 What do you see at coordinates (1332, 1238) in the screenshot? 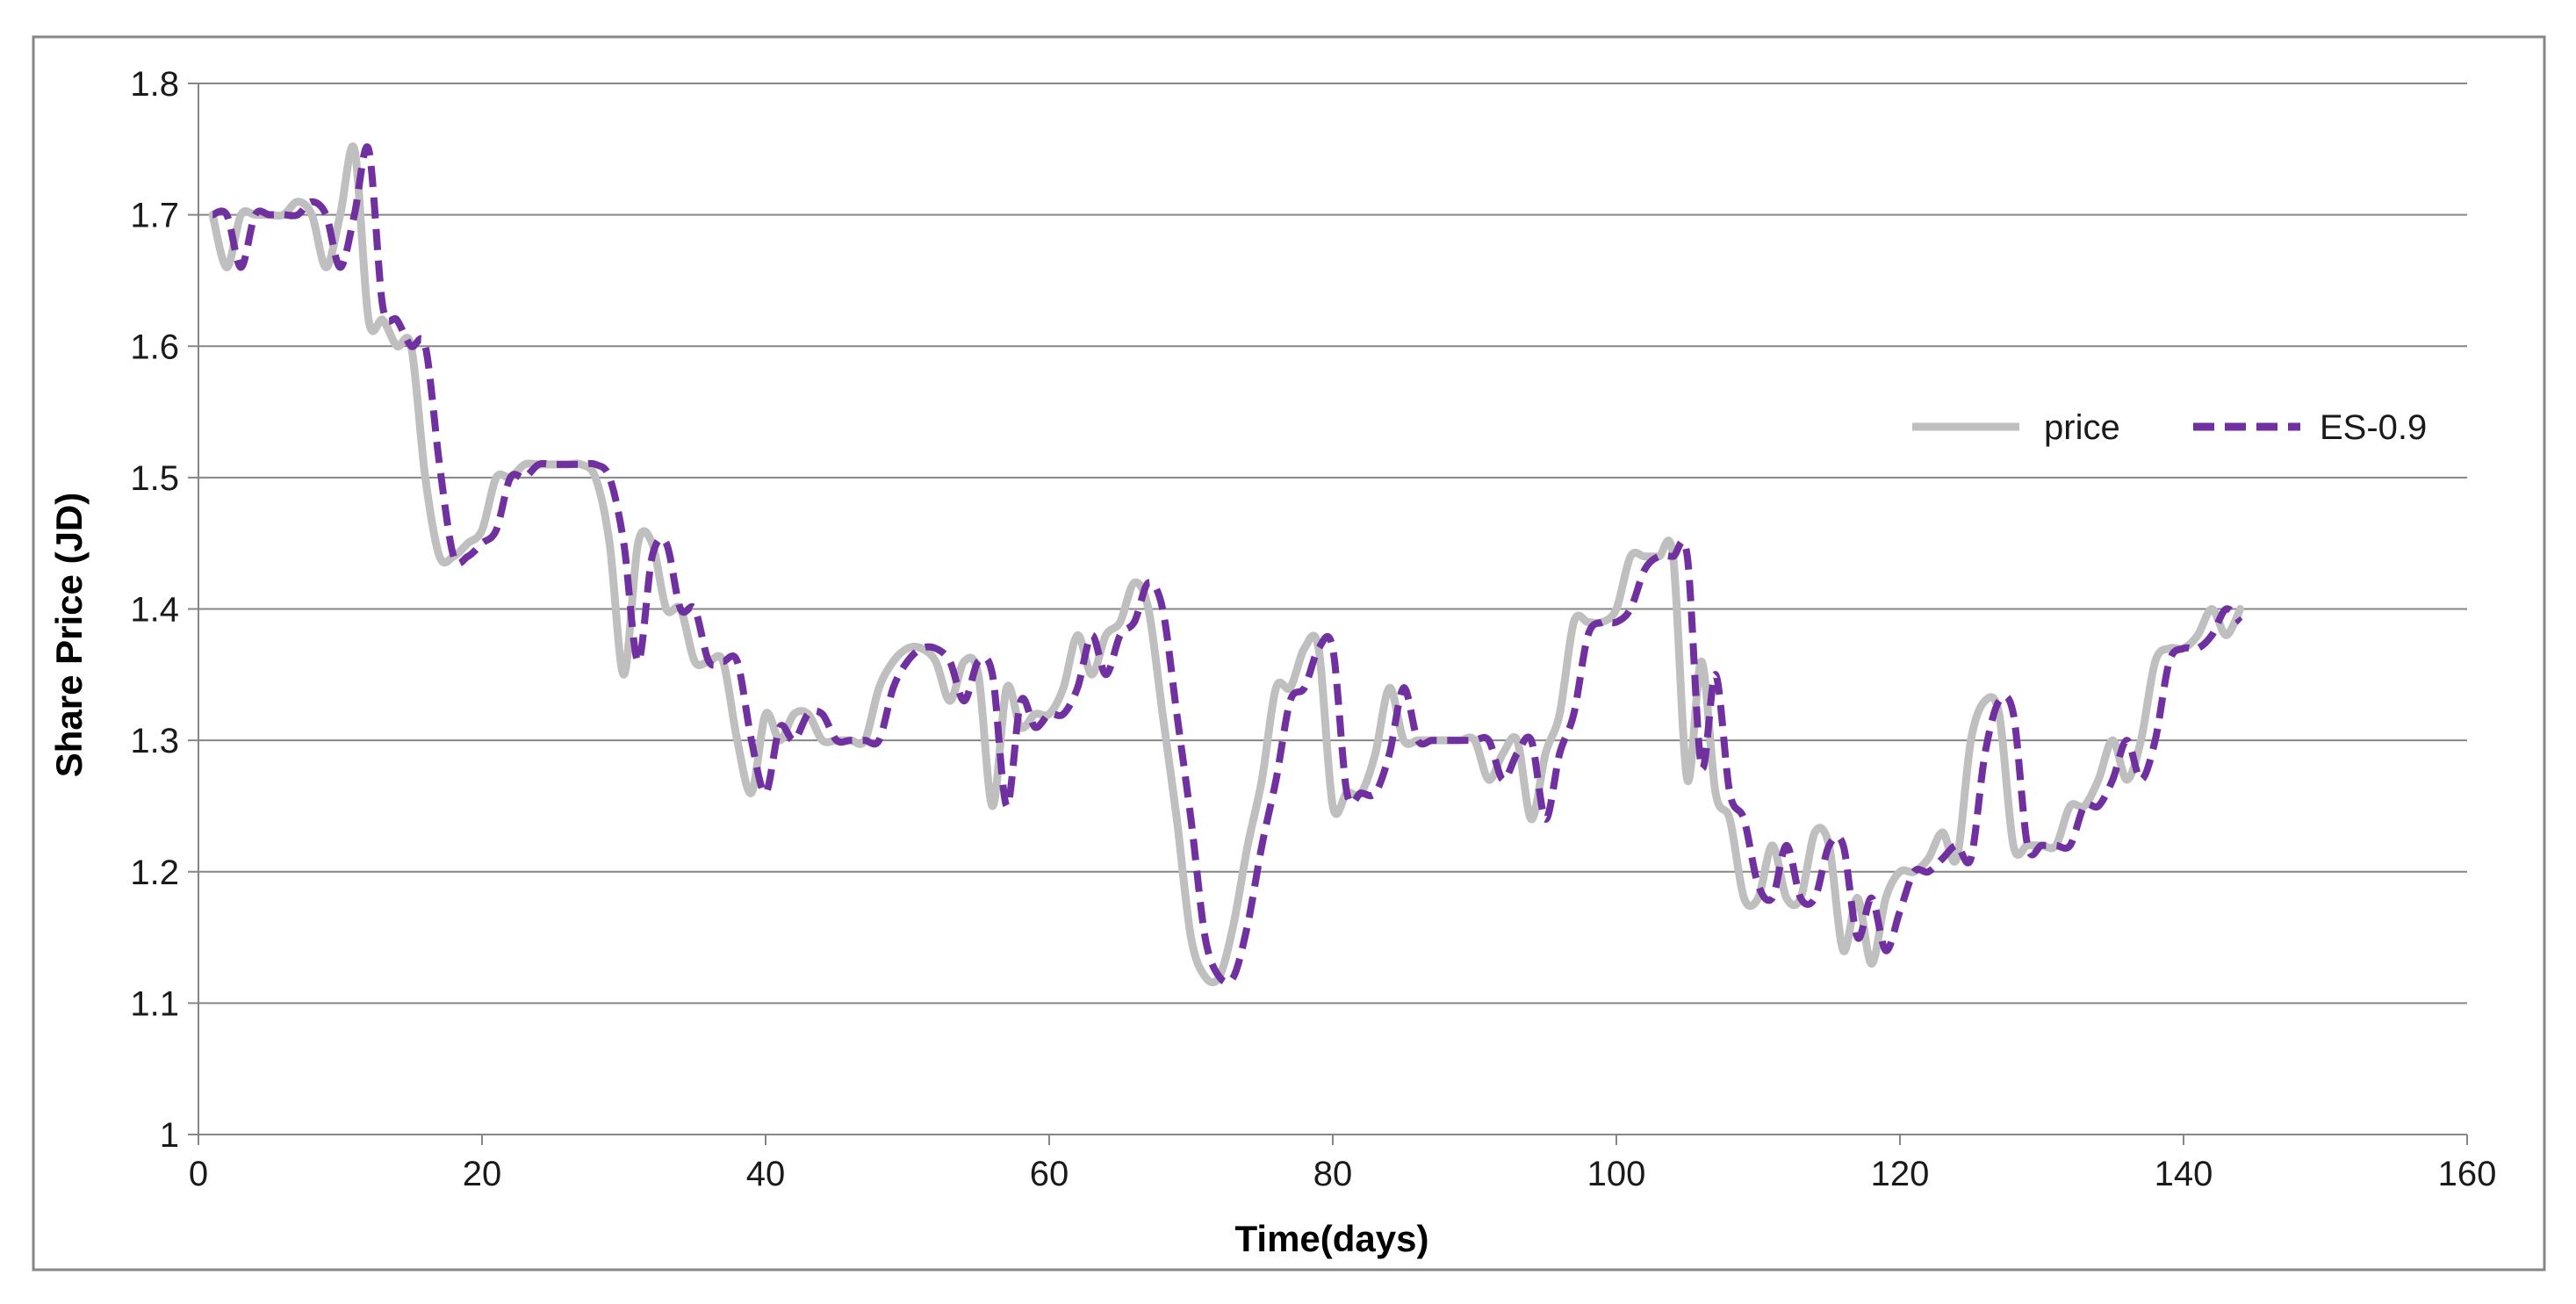
I see `x-axis-title: Time(days)` at bounding box center [1332, 1238].